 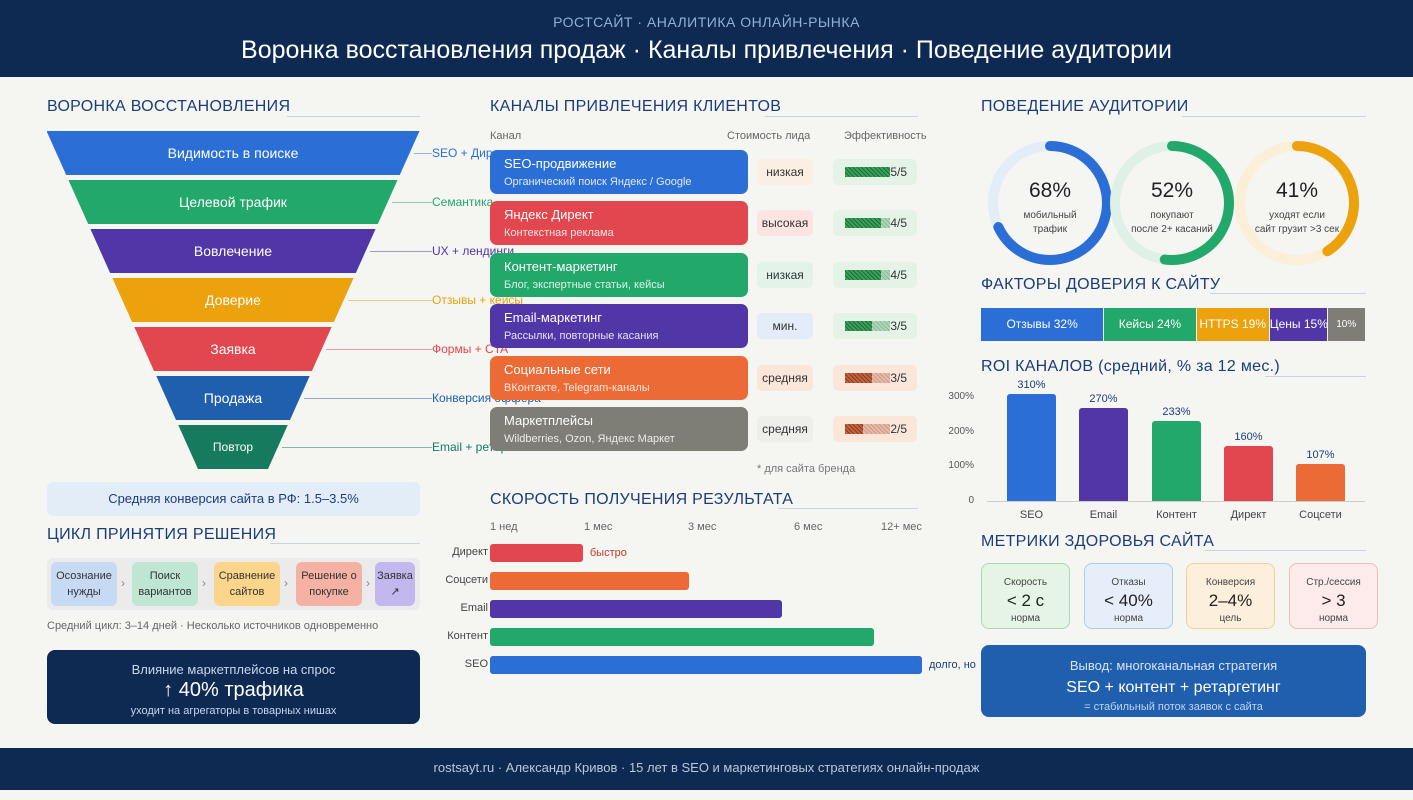 What do you see at coordinates (1288, 293) in the screenshot?
I see `trust-title-line` at bounding box center [1288, 293].